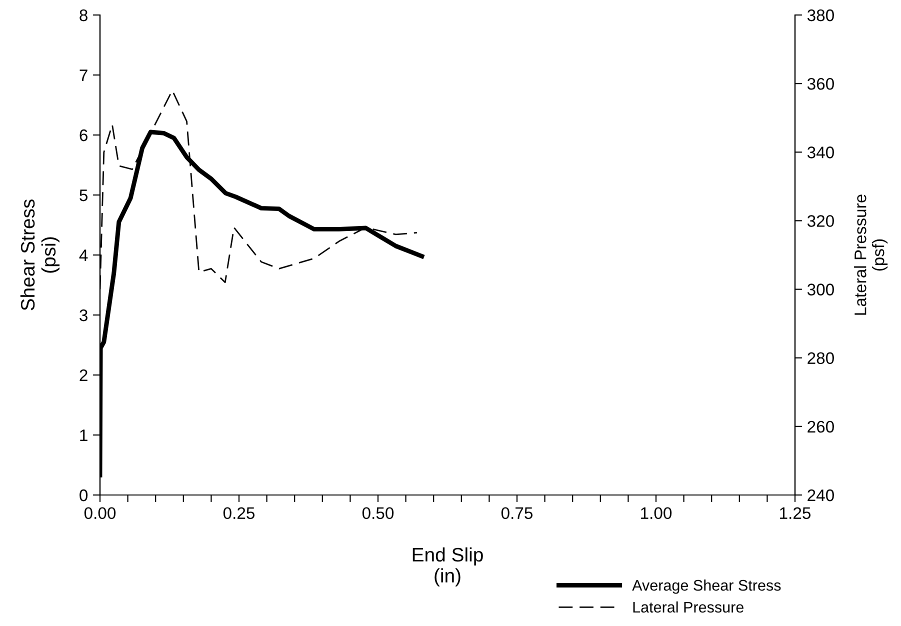  Describe the element at coordinates (821, 495) in the screenshot. I see `y2-tick-label: 240` at that location.